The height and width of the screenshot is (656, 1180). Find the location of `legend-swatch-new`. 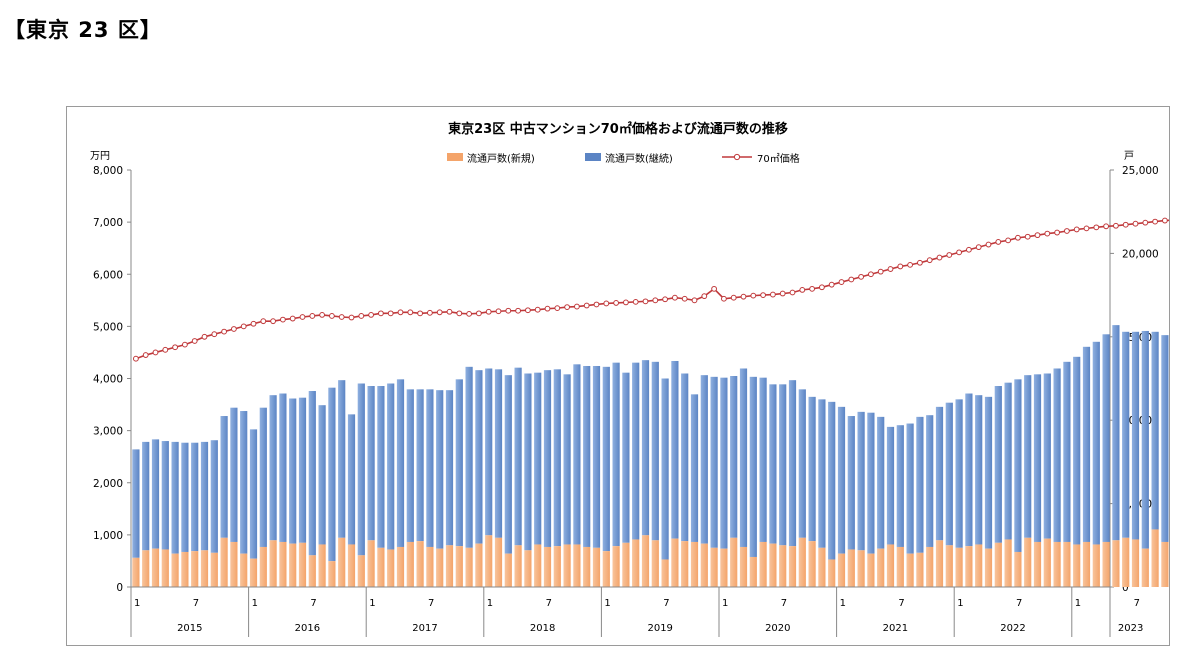

legend-swatch-new is located at coordinates (455, 157).